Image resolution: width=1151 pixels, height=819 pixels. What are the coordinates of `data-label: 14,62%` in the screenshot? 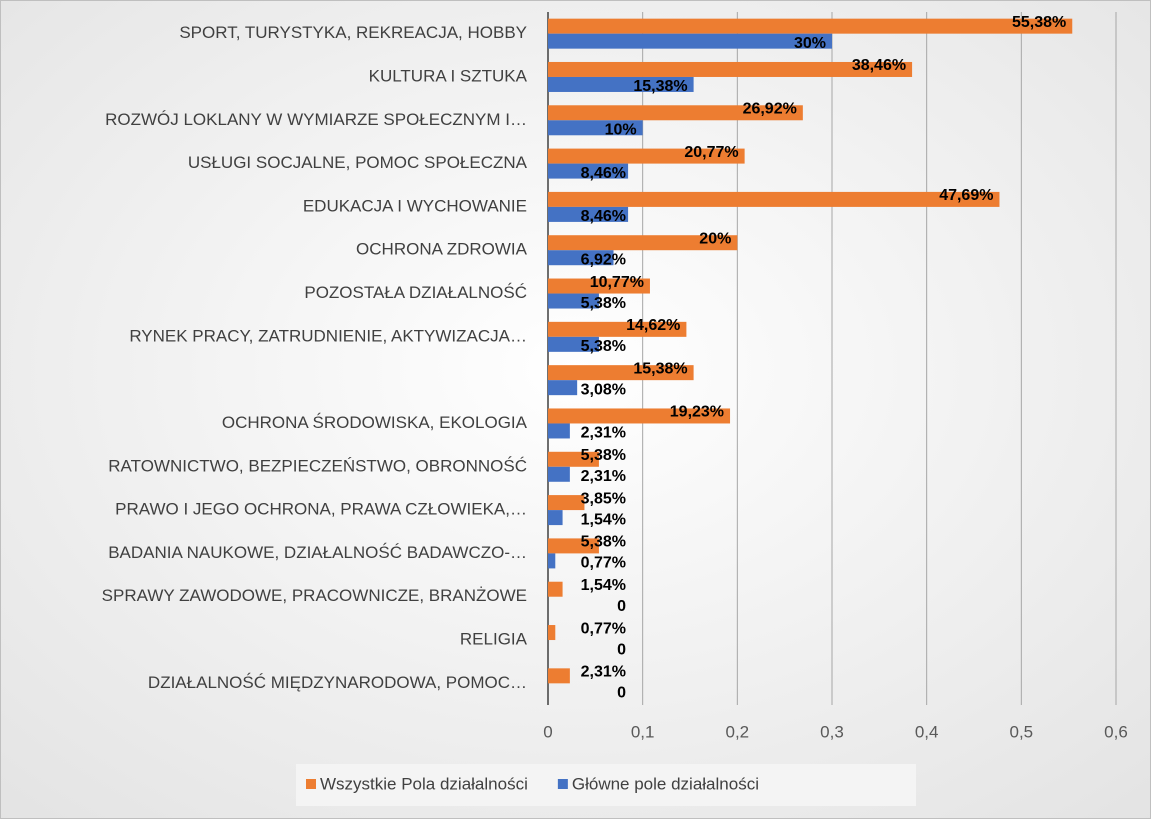 It's located at (653, 325).